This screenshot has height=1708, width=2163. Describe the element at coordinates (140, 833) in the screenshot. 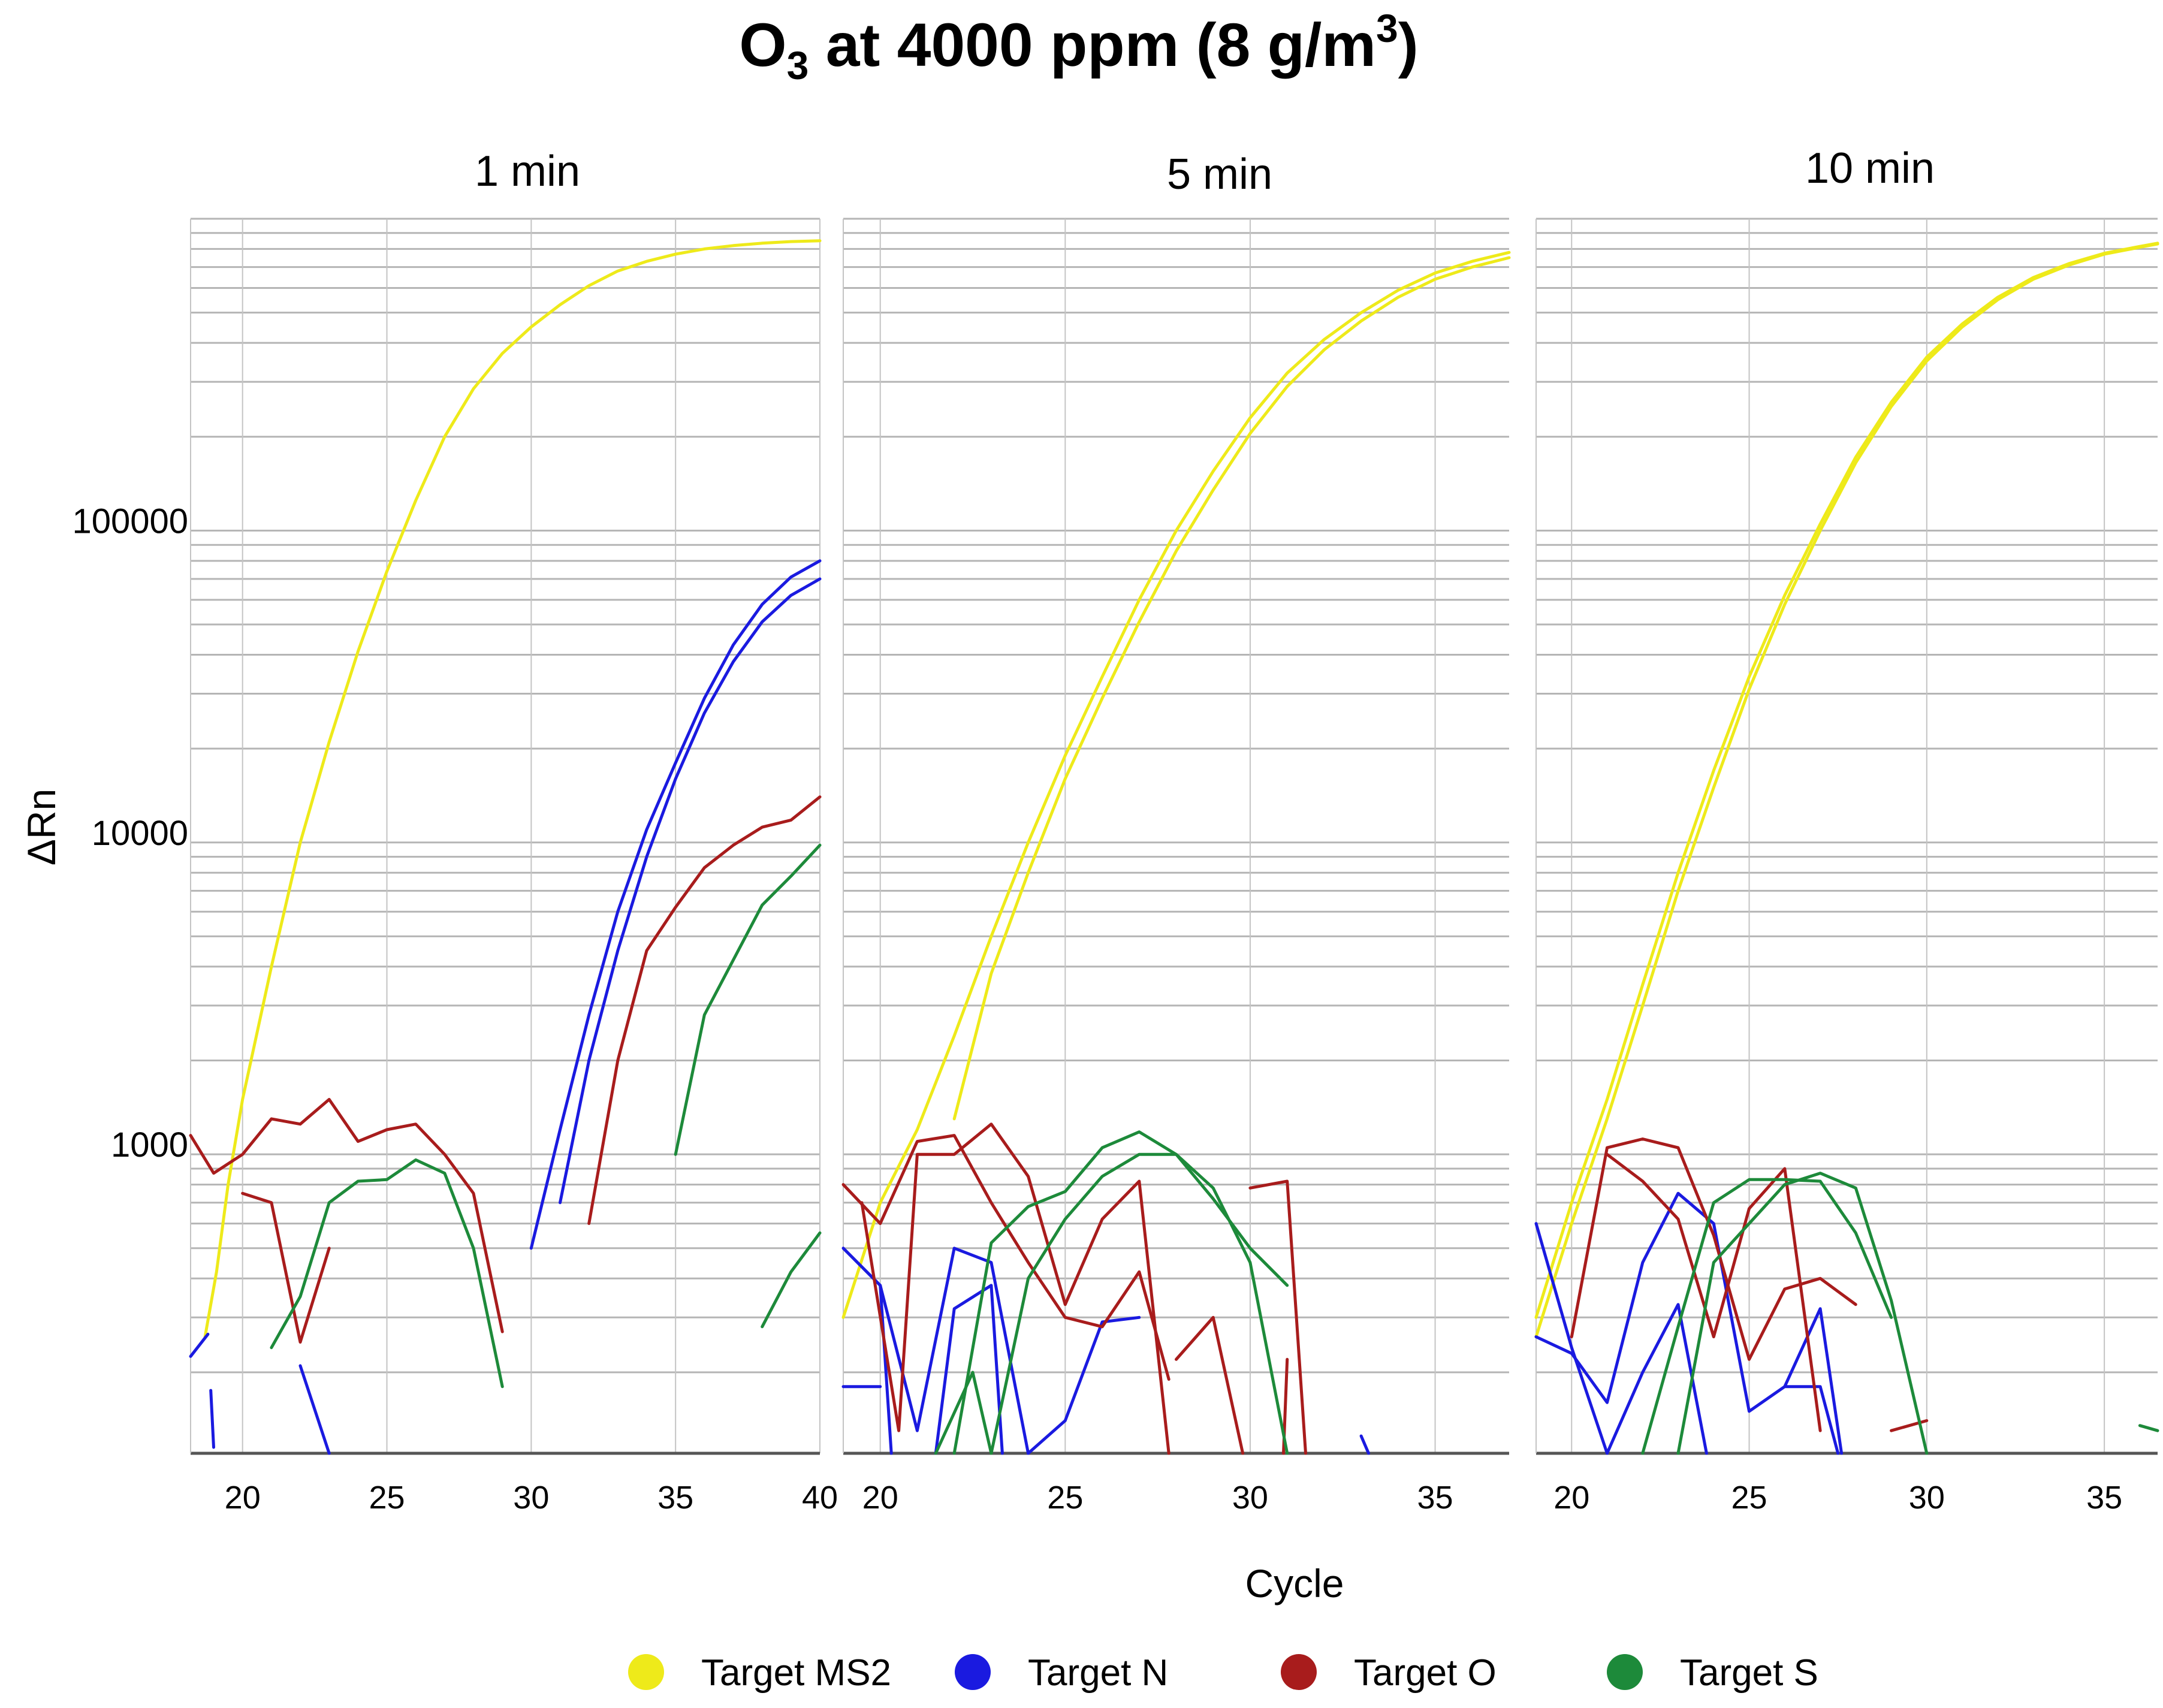

I see `y-tick-label: 10000` at that location.